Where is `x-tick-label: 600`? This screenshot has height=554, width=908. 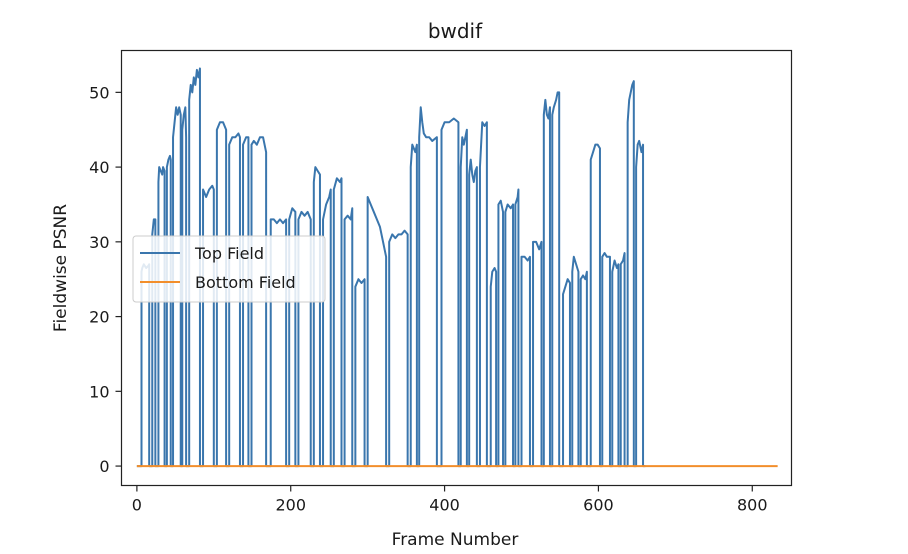
x-tick-label: 600 is located at coordinates (598, 505).